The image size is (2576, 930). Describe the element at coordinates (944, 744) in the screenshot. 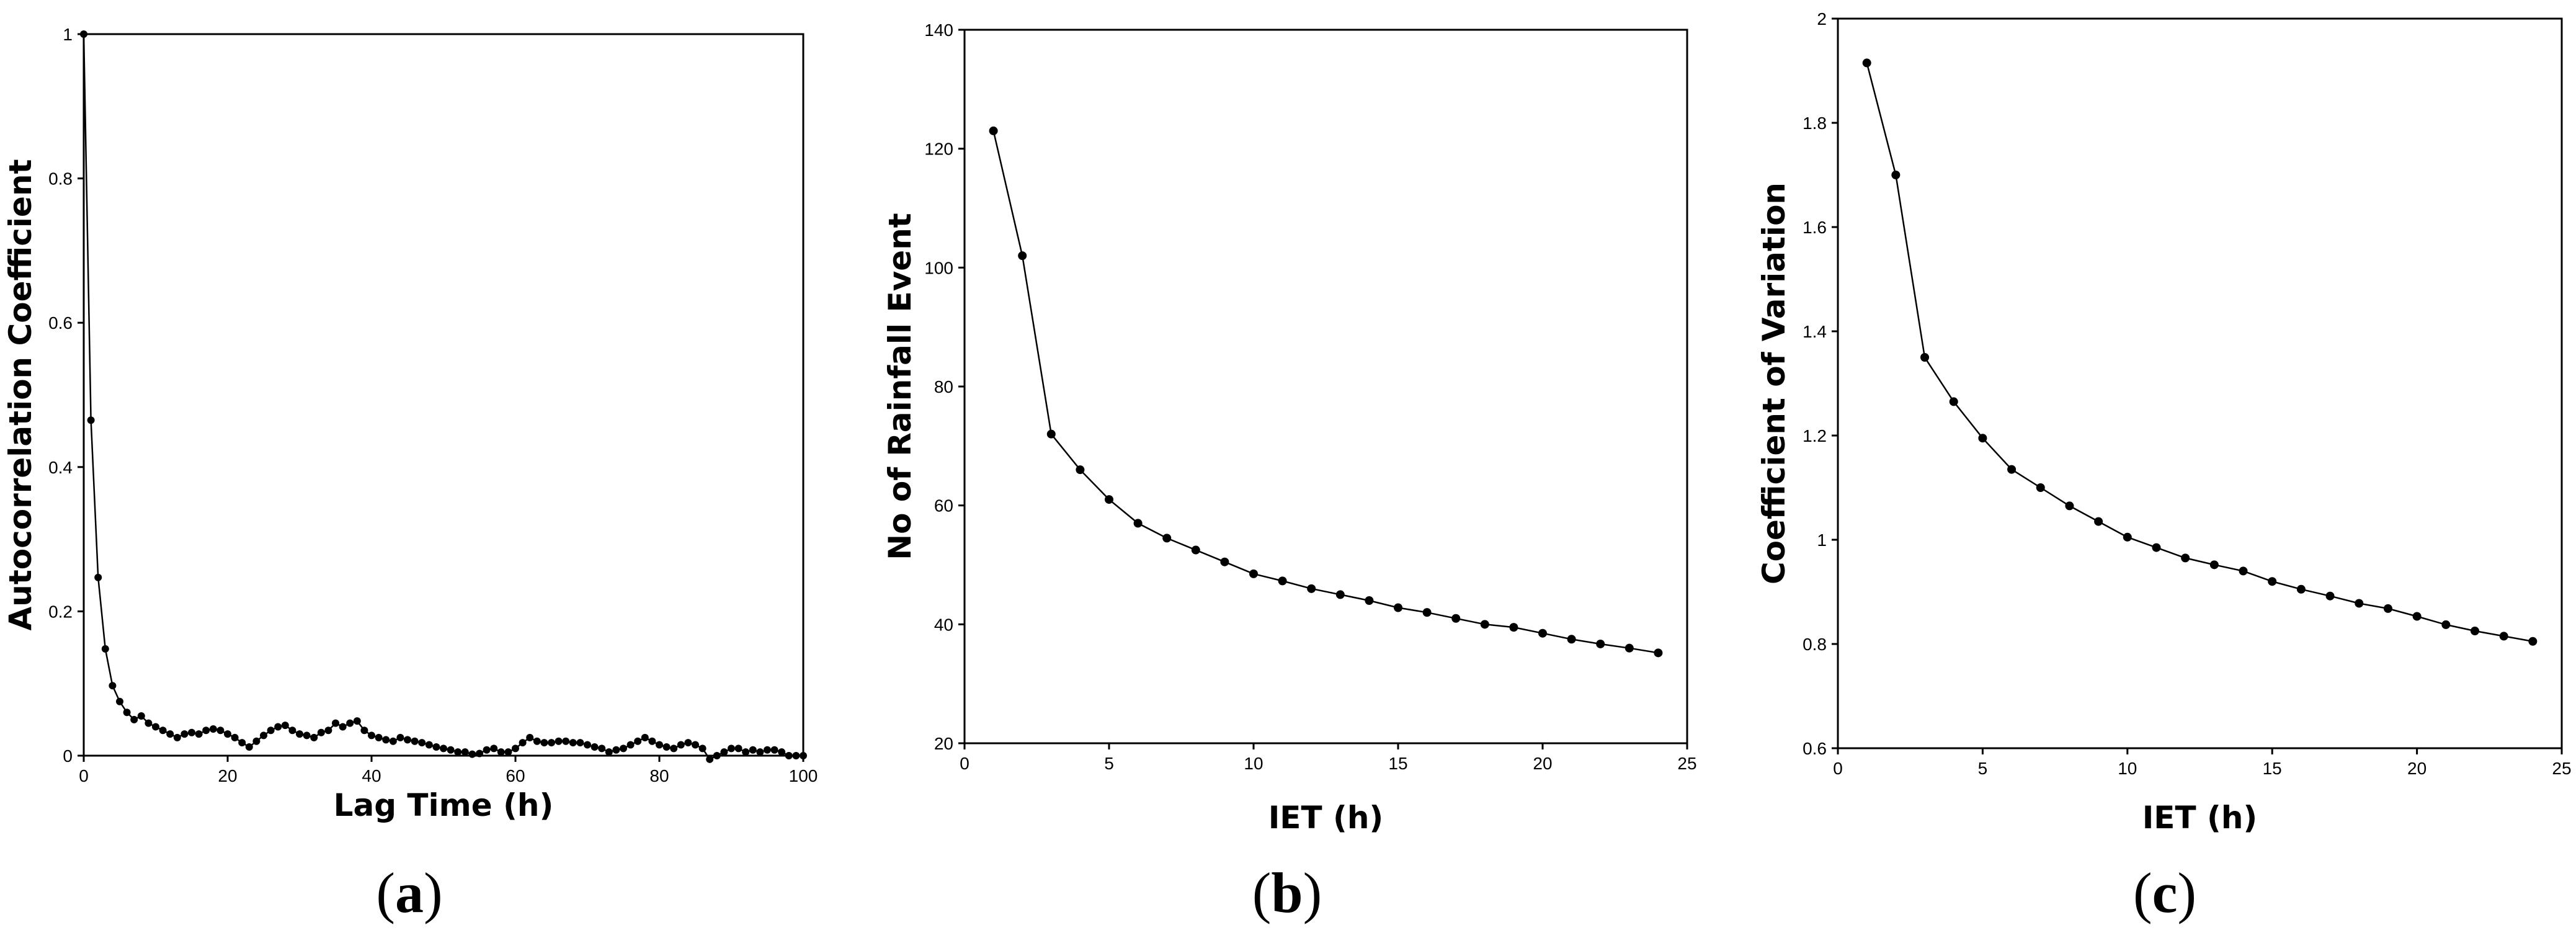

I see `y-tick-label: 20` at that location.